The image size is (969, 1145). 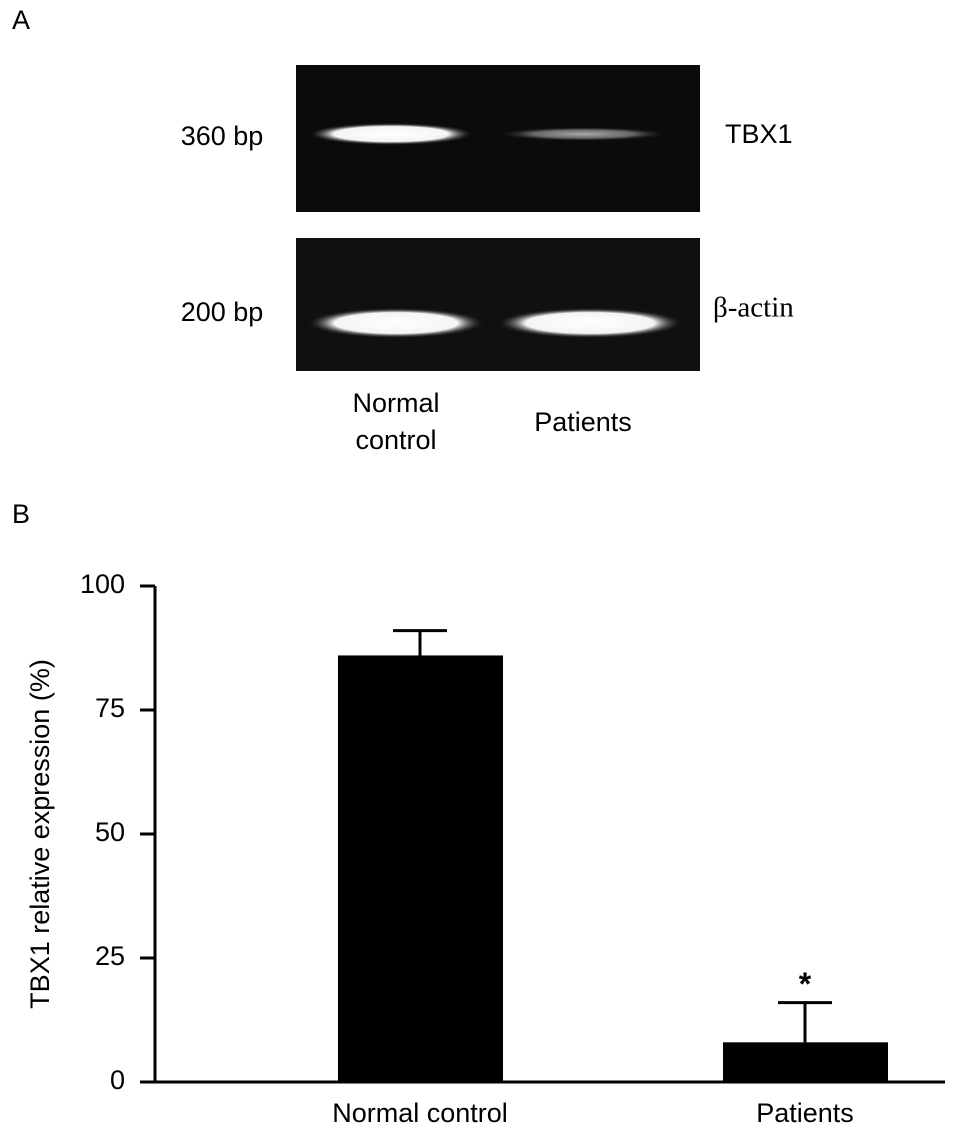 What do you see at coordinates (498, 304) in the screenshot?
I see `gel-image` at bounding box center [498, 304].